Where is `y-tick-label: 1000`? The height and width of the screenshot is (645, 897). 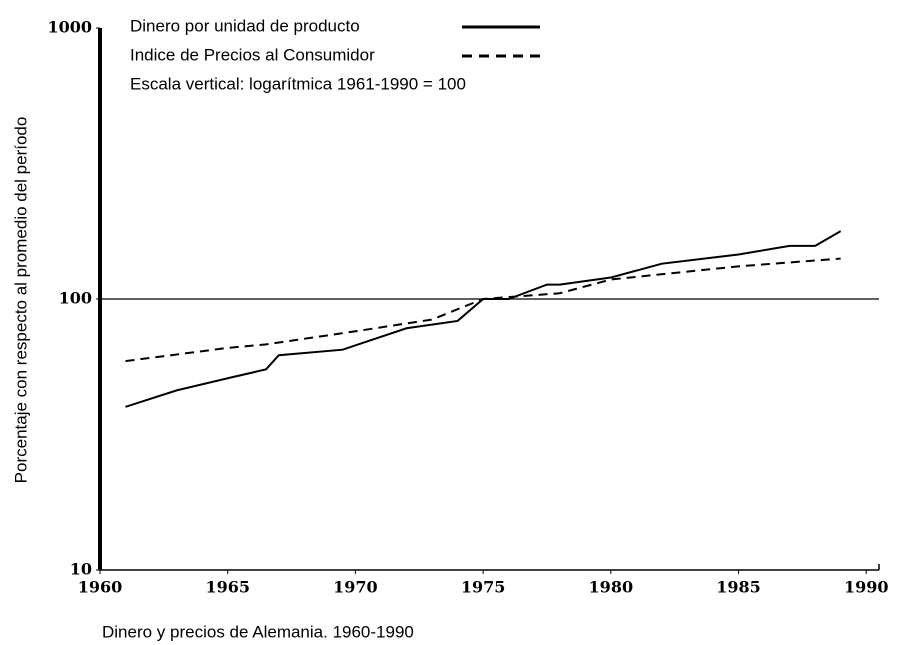
y-tick-label: 1000 is located at coordinates (69, 27).